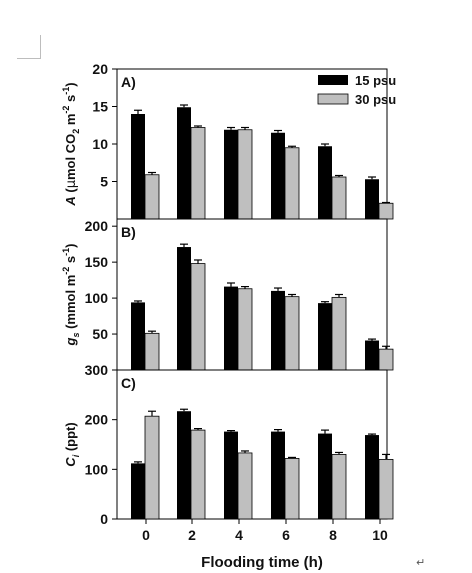 This screenshot has height=573, width=472. What do you see at coordinates (239, 535) in the screenshot?
I see `x-tick-label: 4` at bounding box center [239, 535].